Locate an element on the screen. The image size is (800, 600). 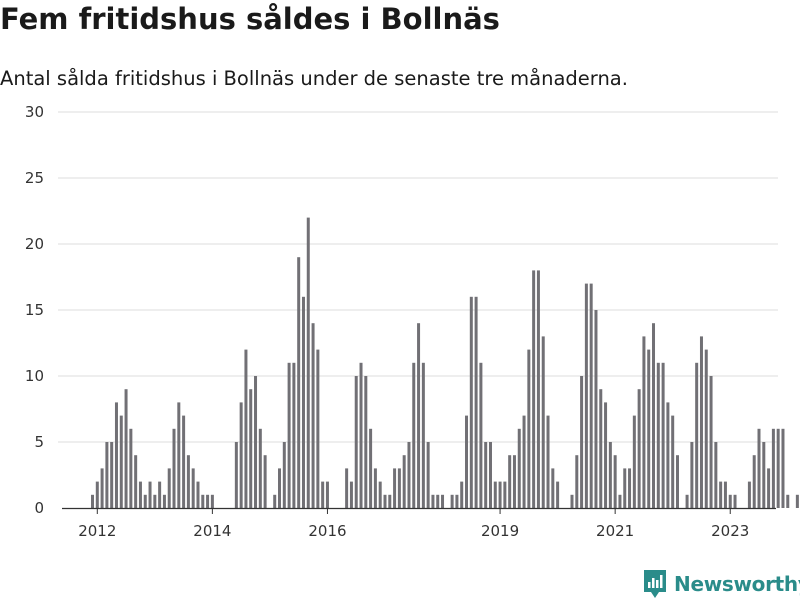
x-tick-label: 2014 is located at coordinates (212, 531).